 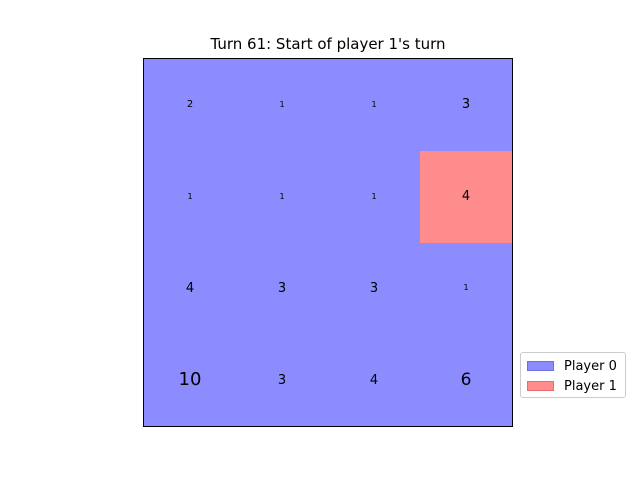 I want to click on legend-item-player-1: Player 1, so click(x=572, y=386).